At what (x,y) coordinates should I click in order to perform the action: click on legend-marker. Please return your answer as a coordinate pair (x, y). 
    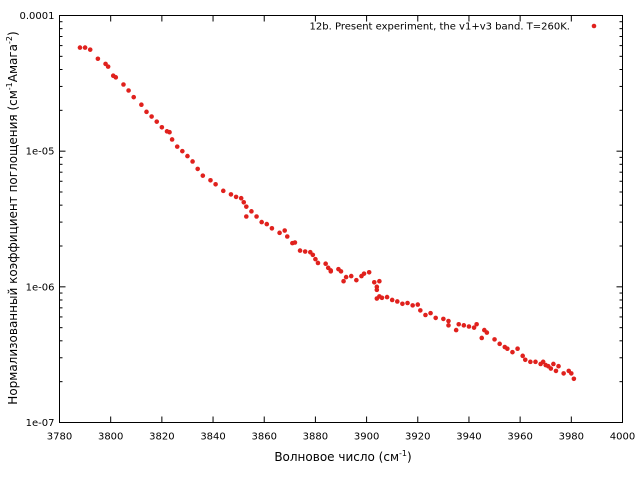
    Looking at the image, I should click on (594, 26).